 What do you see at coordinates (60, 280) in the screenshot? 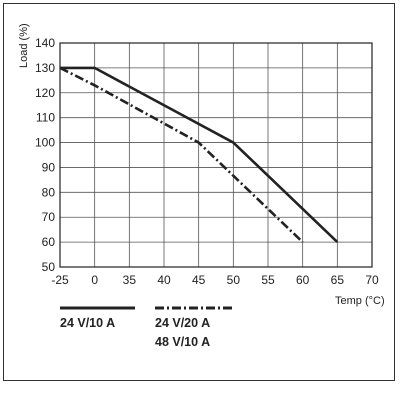
I see `x-tick-label: -25` at bounding box center [60, 280].